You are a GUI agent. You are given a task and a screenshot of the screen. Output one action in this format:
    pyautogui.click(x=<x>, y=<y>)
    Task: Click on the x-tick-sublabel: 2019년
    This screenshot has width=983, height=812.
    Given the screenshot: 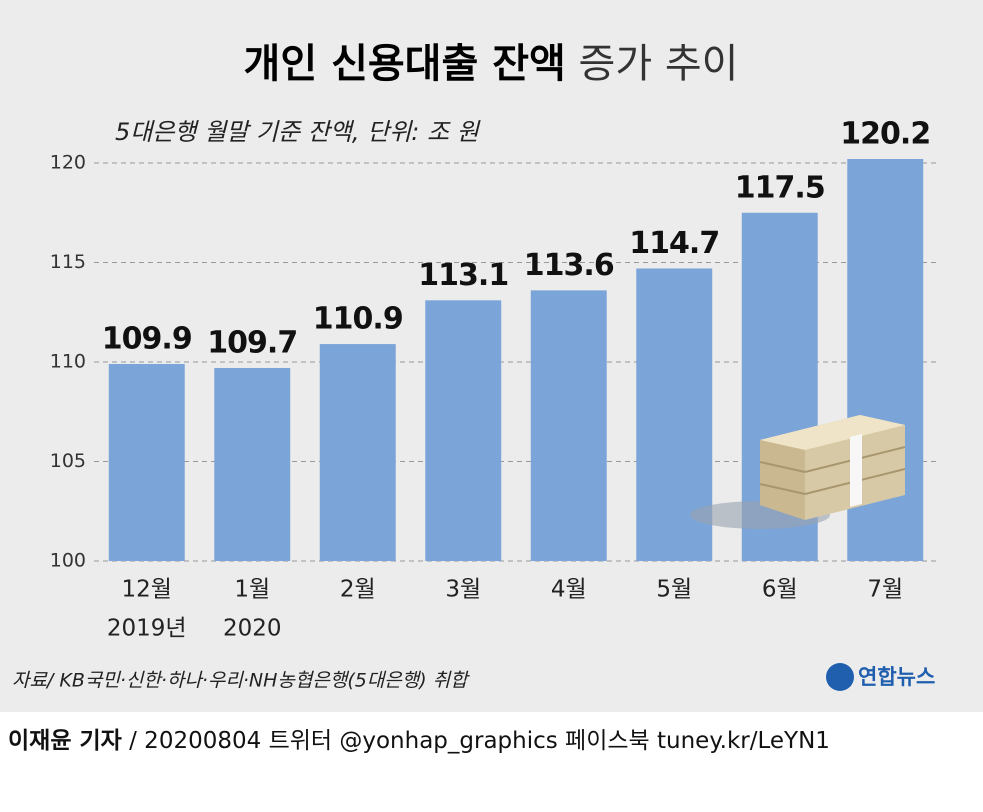 What is the action you would take?
    pyautogui.click(x=147, y=629)
    